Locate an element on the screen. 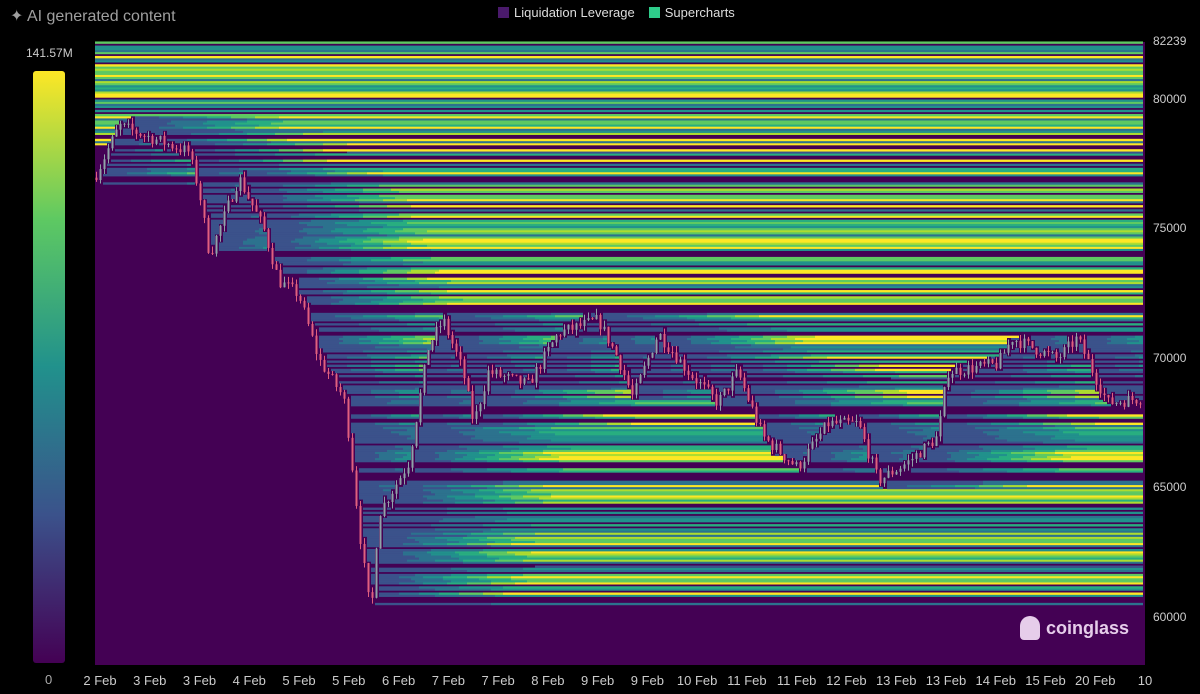 This screenshot has height=694, width=1200. x-tick-label: 11 Feb is located at coordinates (747, 680).